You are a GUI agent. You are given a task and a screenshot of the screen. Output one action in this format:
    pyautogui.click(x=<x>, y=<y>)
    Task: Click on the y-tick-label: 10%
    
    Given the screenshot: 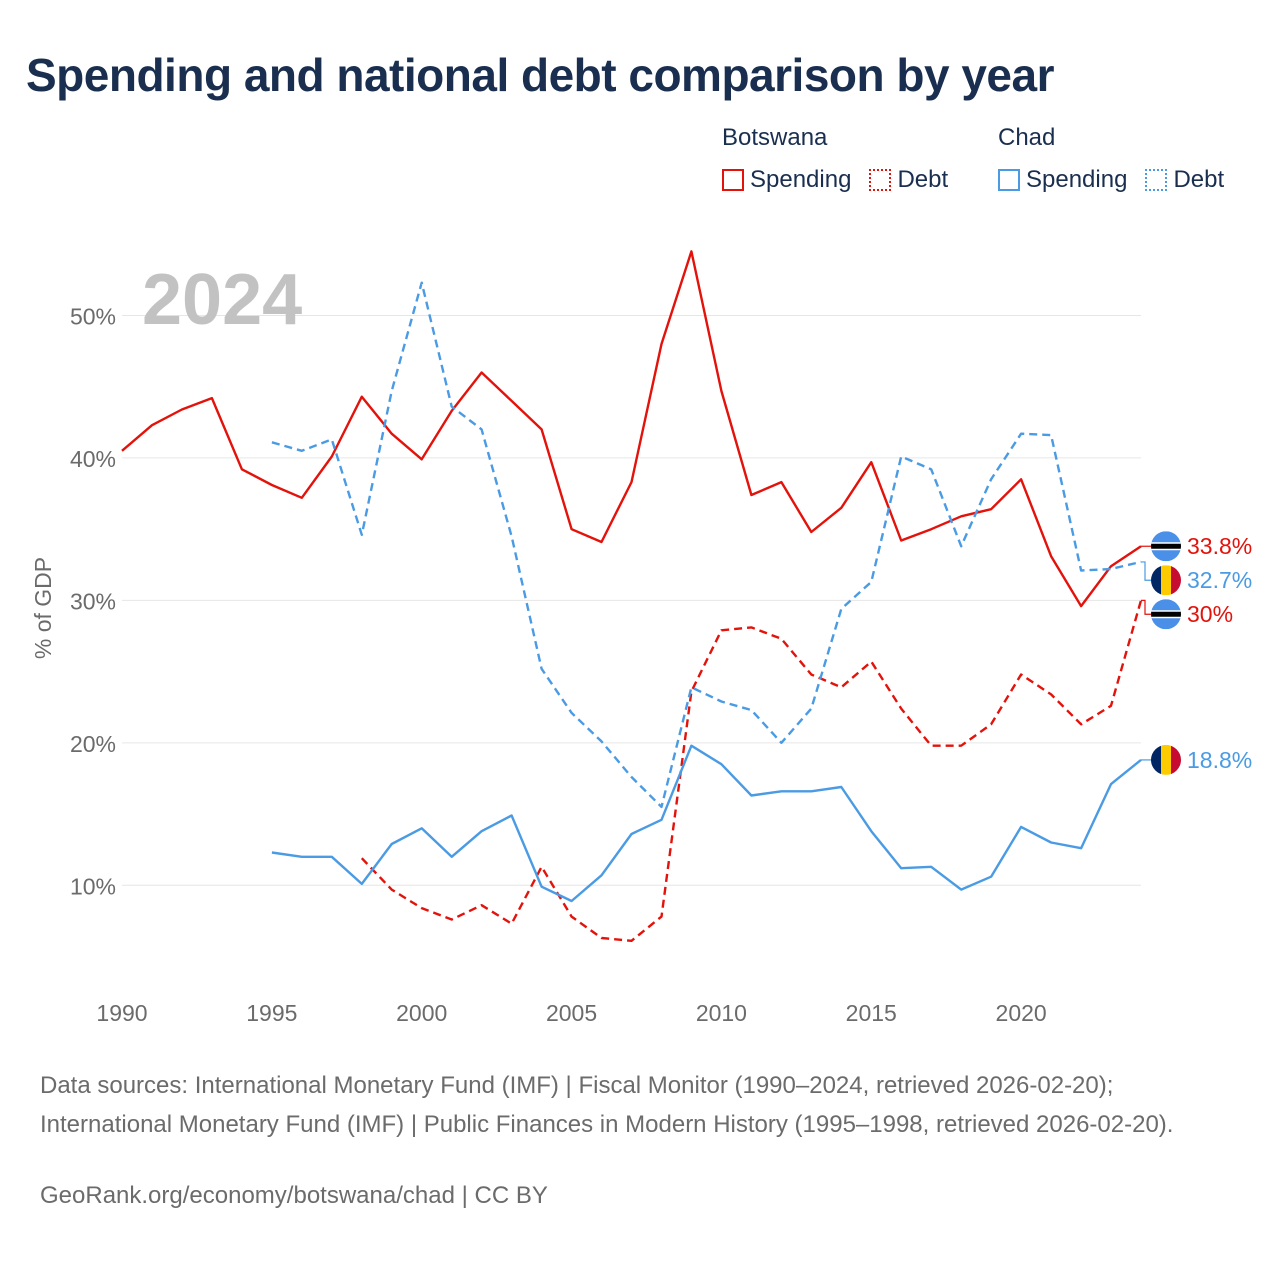 What is the action you would take?
    pyautogui.click(x=93, y=886)
    